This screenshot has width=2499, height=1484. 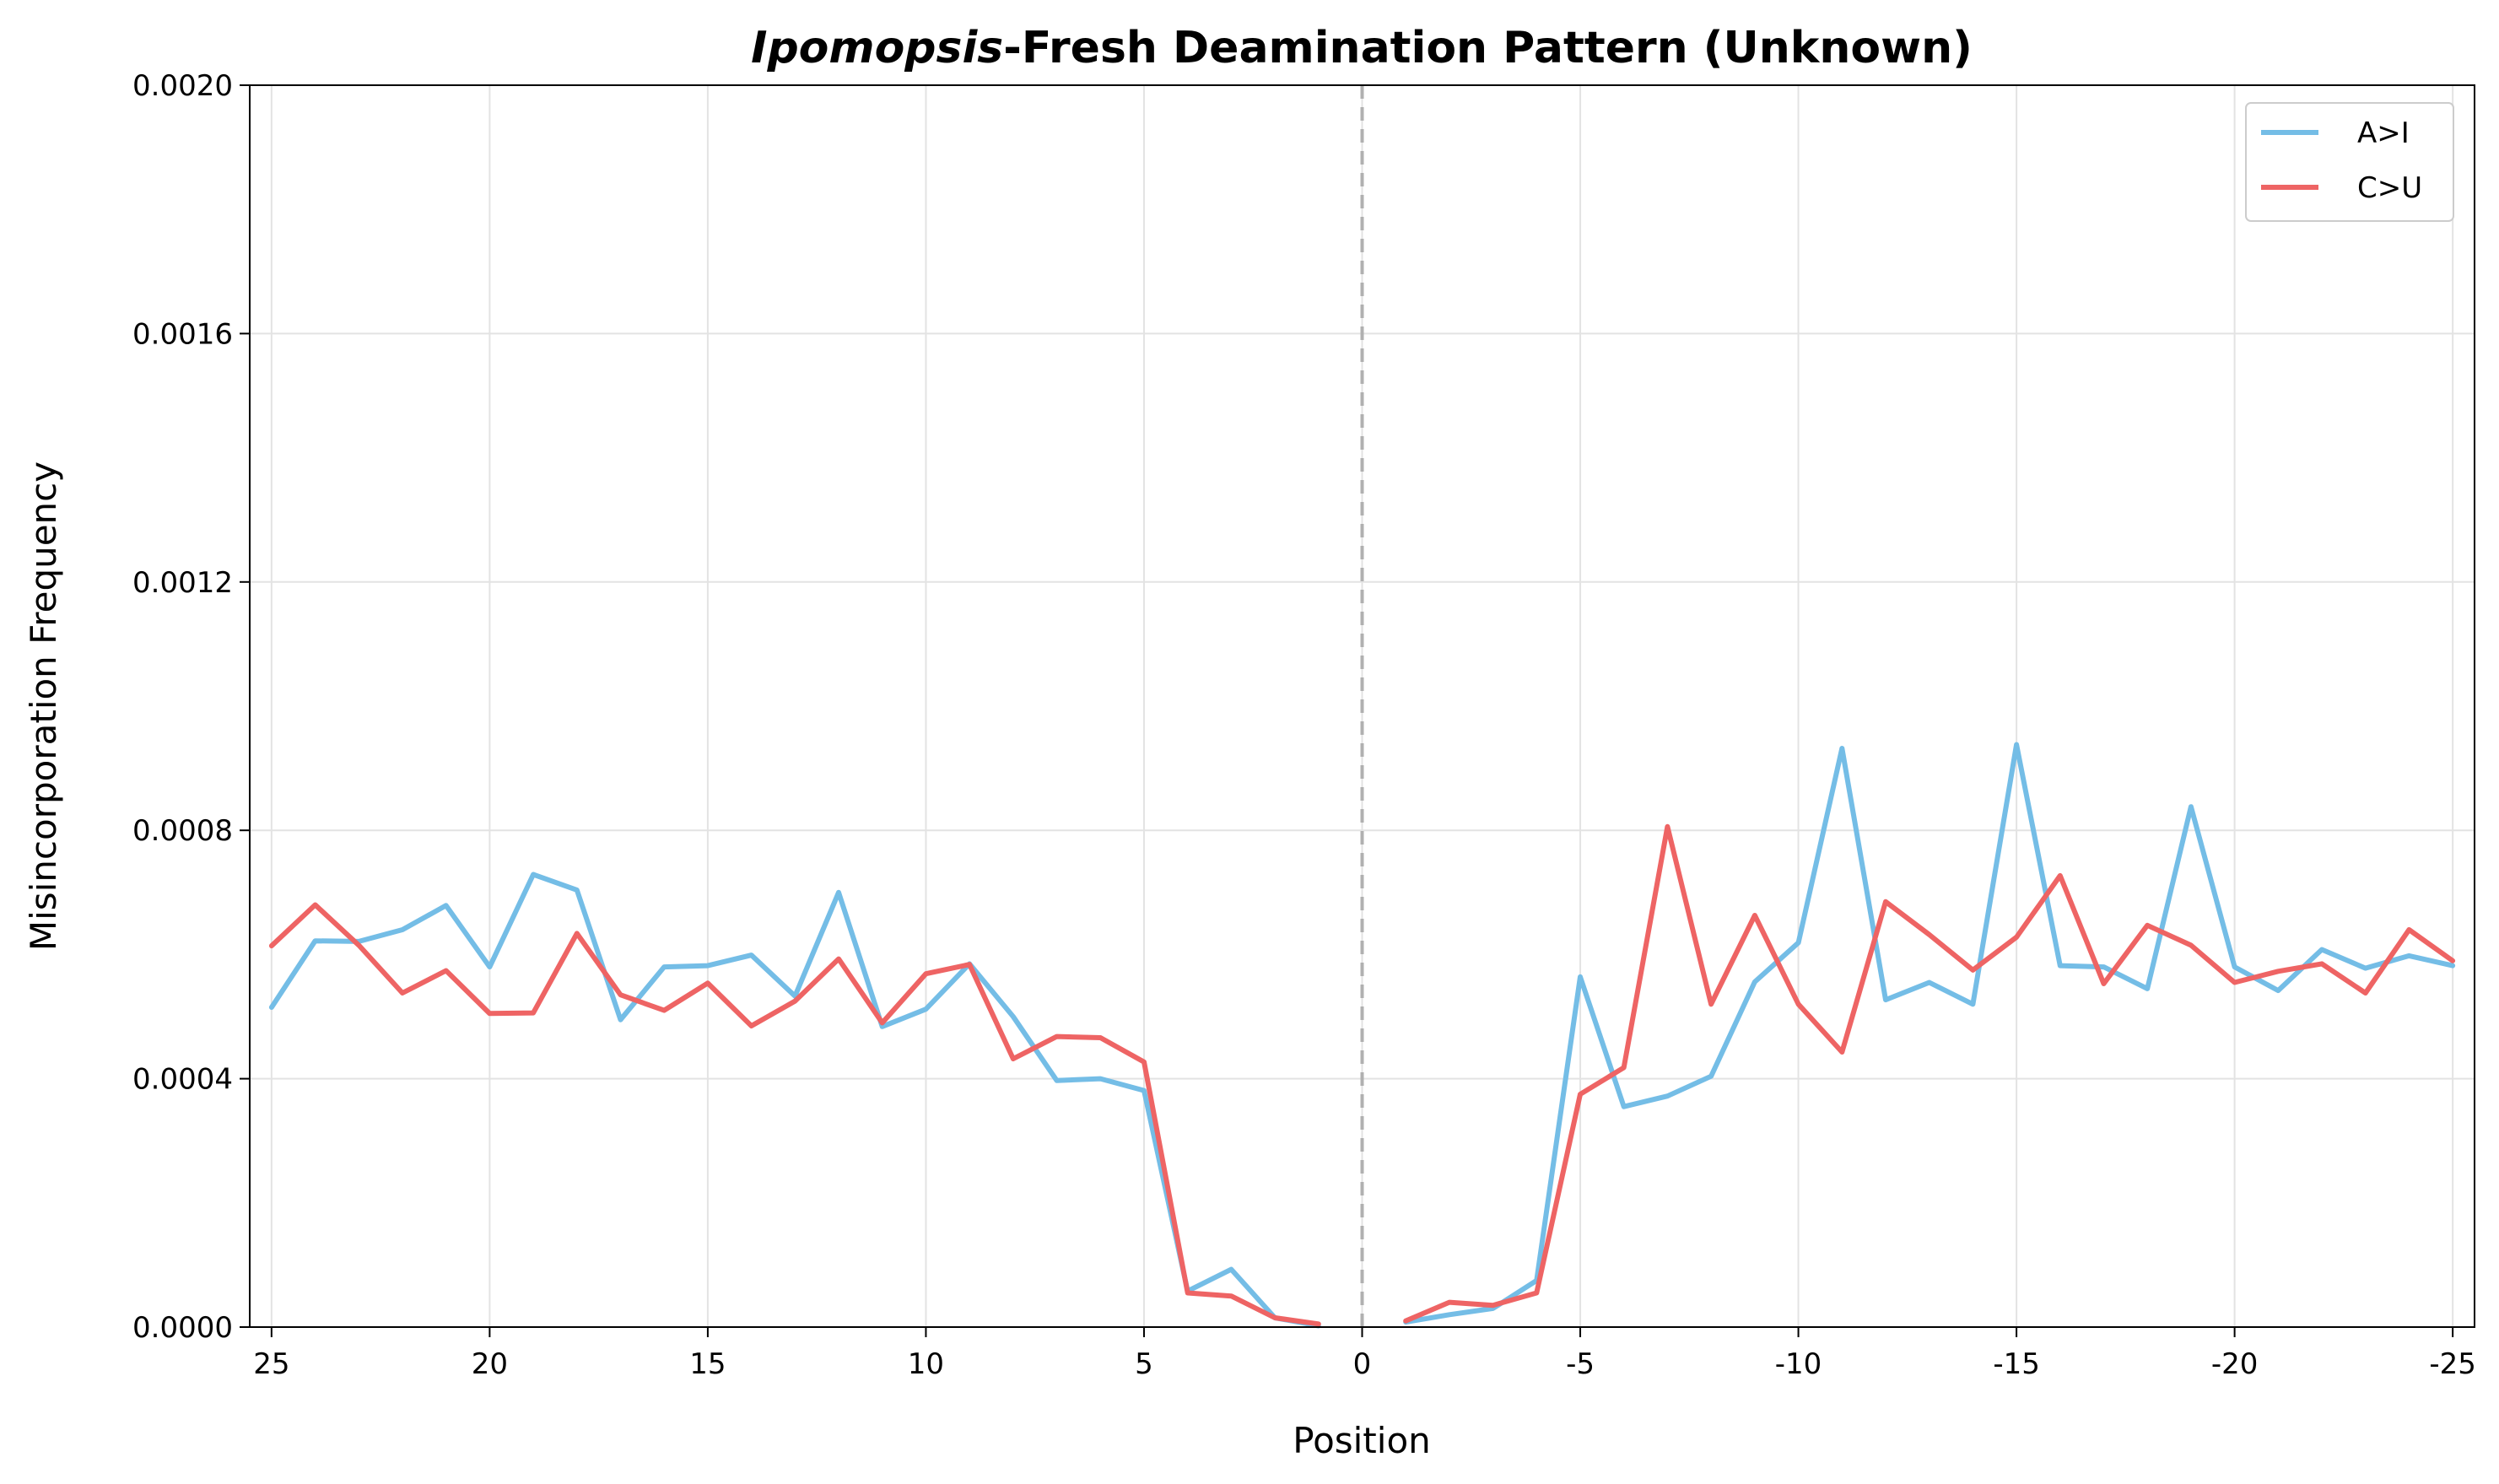 I want to click on x-tick-label: -10, so click(x=1798, y=1364).